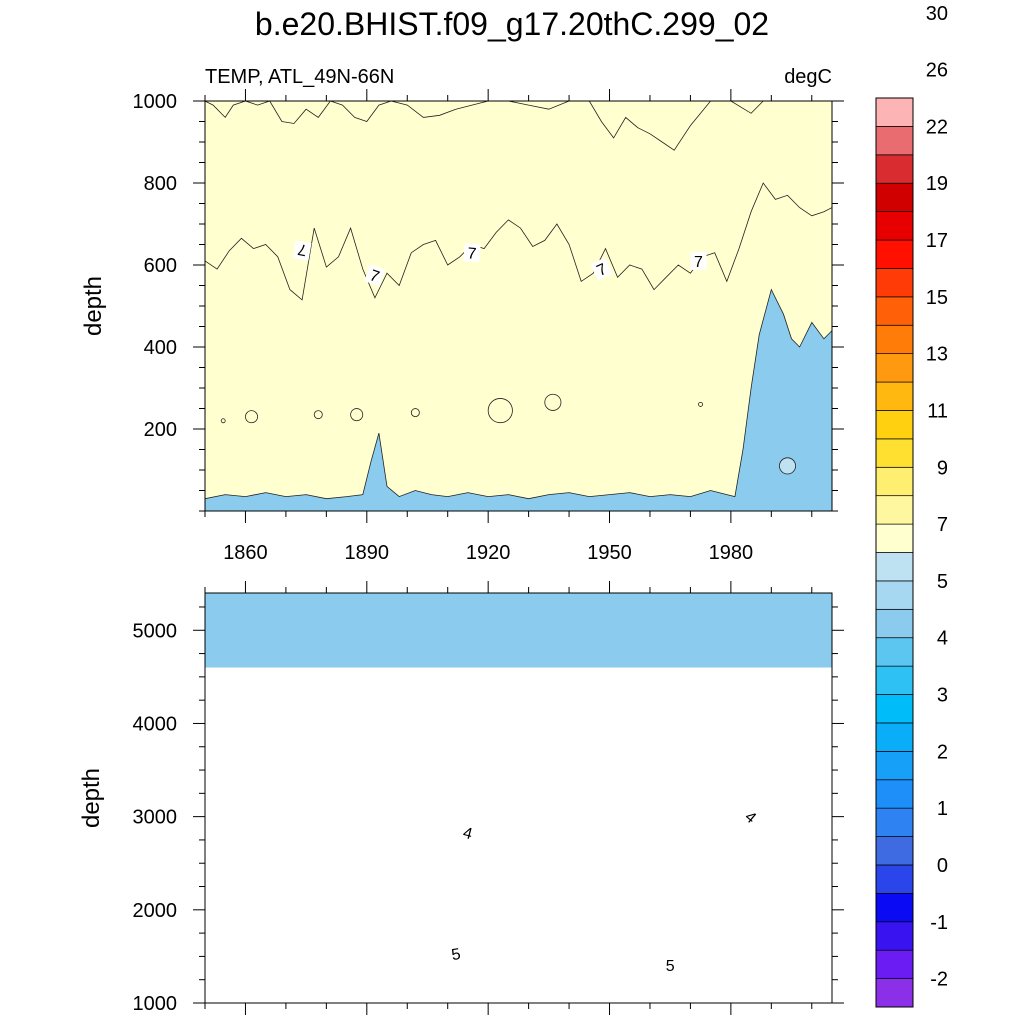 The image size is (1024, 1024). I want to click on y-tick-label: 3000, so click(155, 818).